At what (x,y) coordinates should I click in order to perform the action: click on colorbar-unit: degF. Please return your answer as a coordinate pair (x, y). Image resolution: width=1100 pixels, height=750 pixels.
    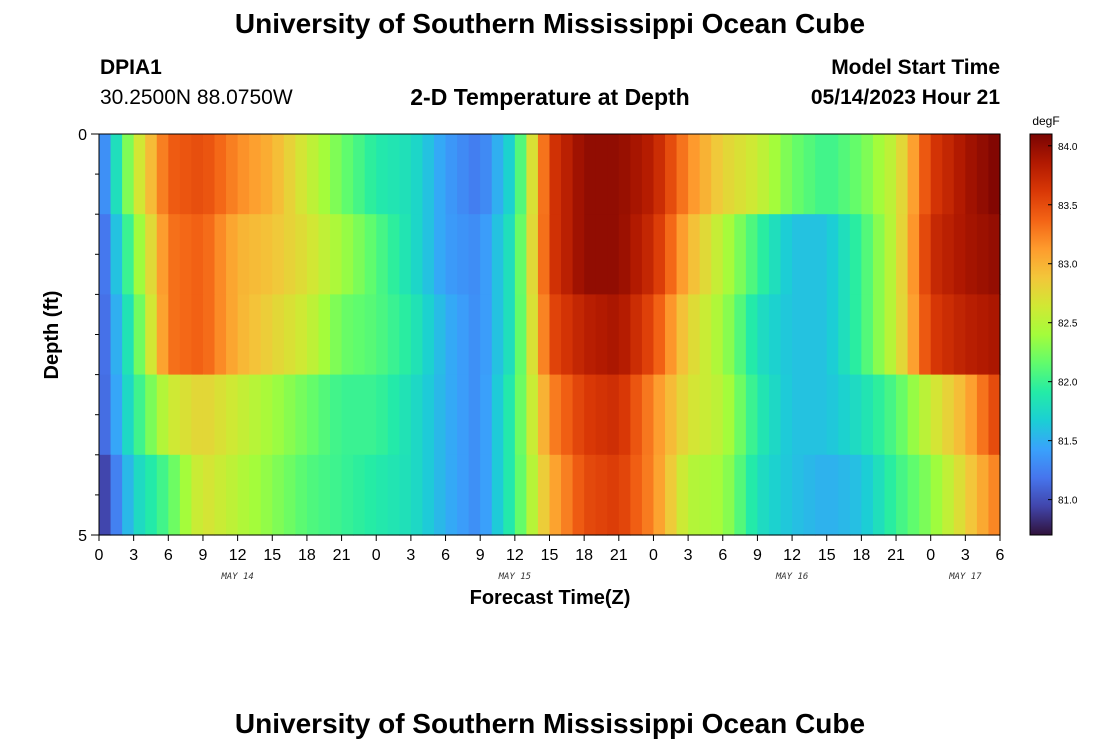
    Looking at the image, I should click on (1045, 121).